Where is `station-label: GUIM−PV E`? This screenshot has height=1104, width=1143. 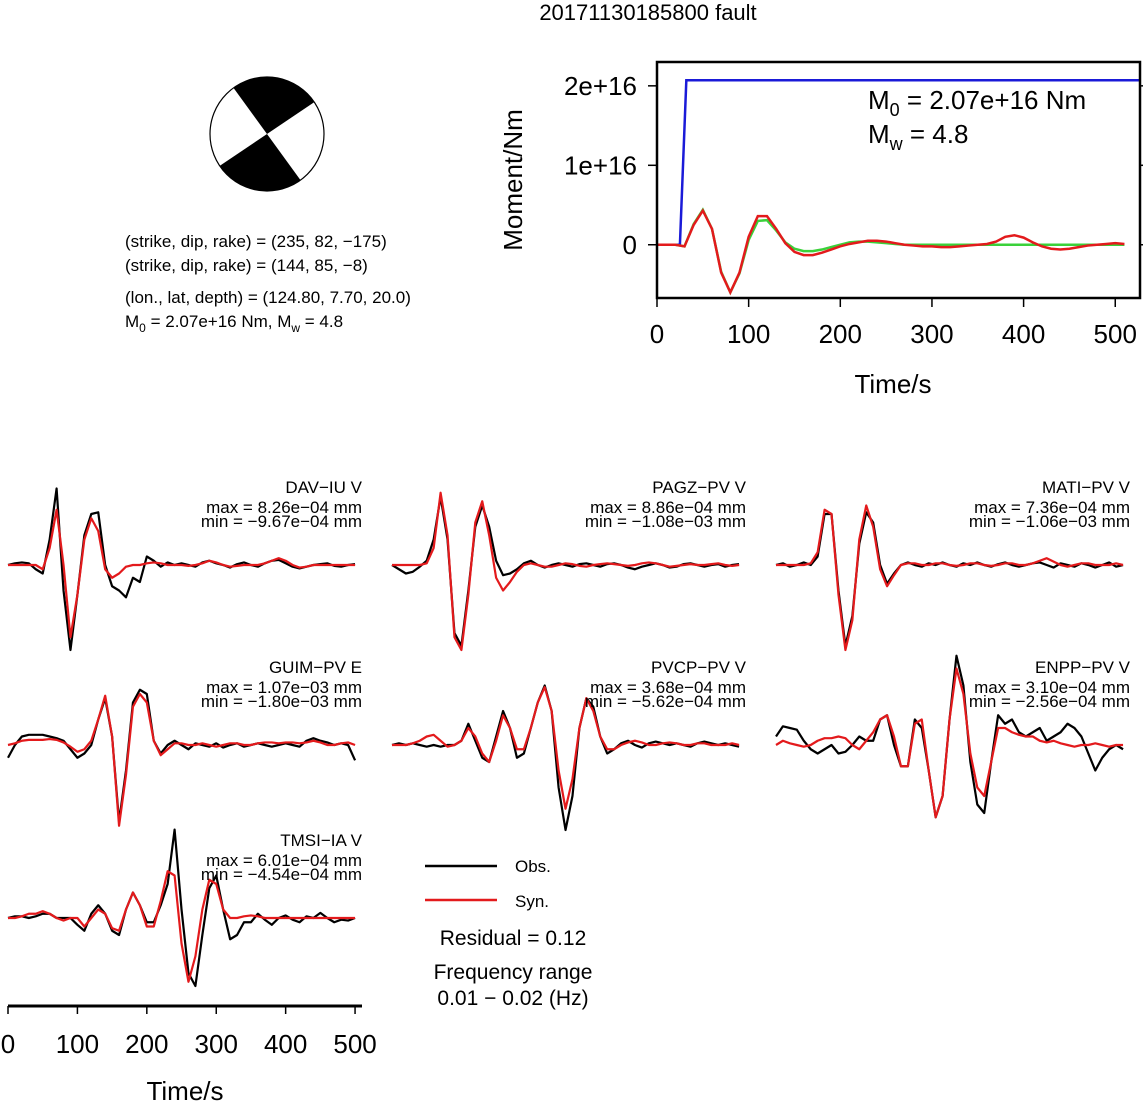 station-label: GUIM−PV E is located at coordinates (315, 667).